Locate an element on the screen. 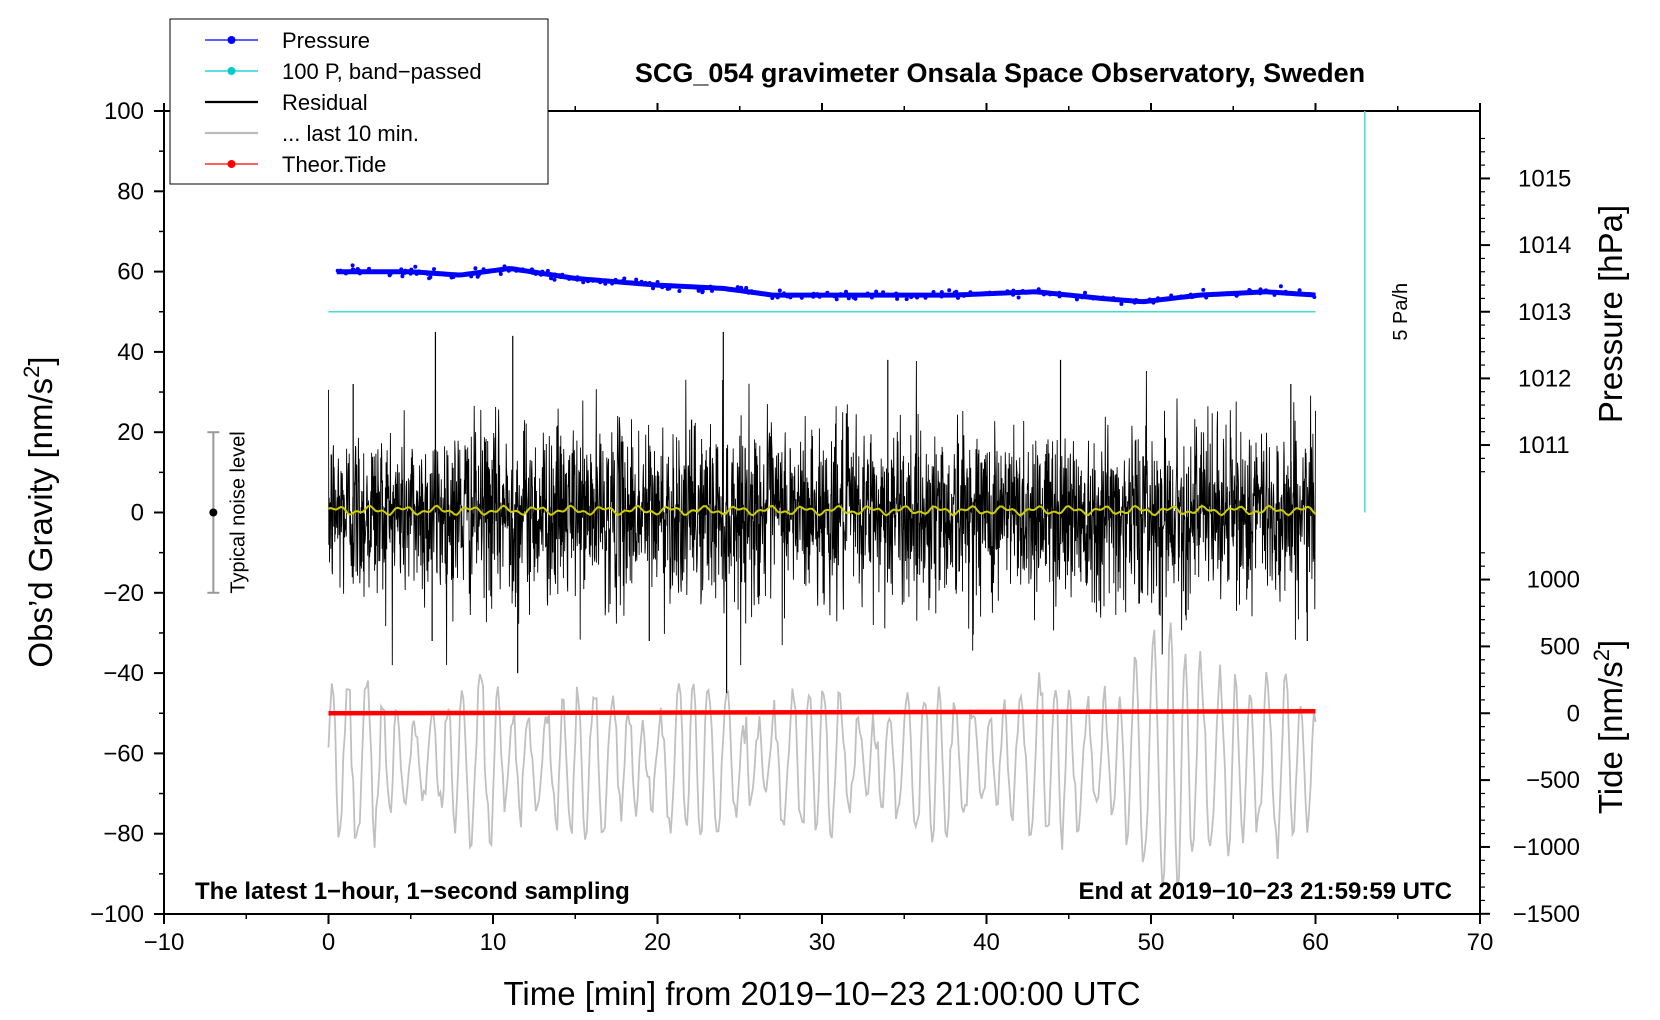 The height and width of the screenshot is (1020, 1660). pressure-tick-label-3: 1012 is located at coordinates (1544, 378).